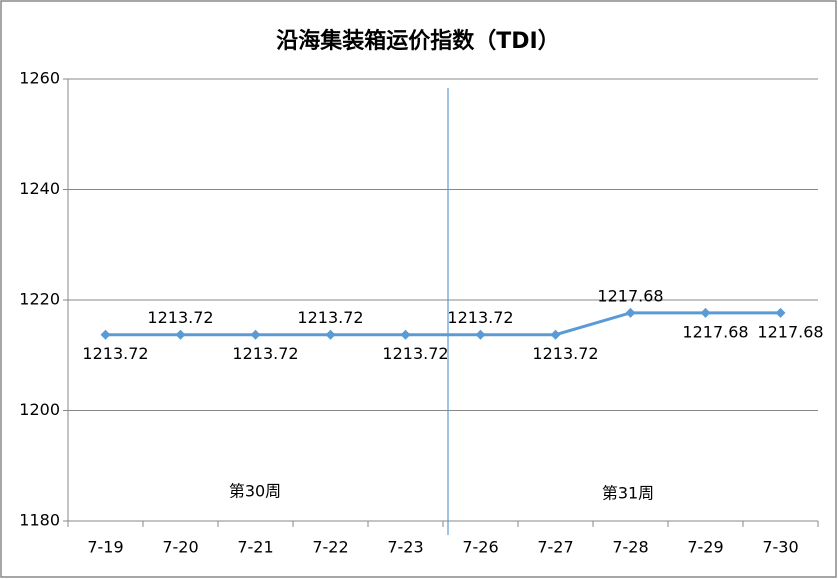 Image resolution: width=838 pixels, height=579 pixels. Describe the element at coordinates (105, 547) in the screenshot. I see `x-tick-label: 7-19` at that location.